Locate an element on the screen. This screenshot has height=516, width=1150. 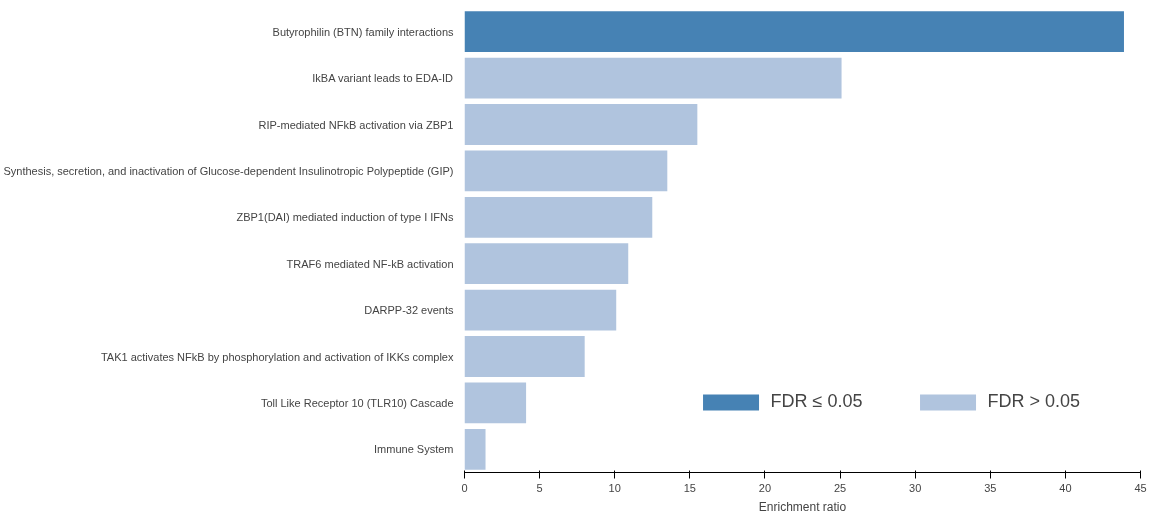
y-tick-label: IkBA variant leads to EDA-ID is located at coordinates (382, 78).